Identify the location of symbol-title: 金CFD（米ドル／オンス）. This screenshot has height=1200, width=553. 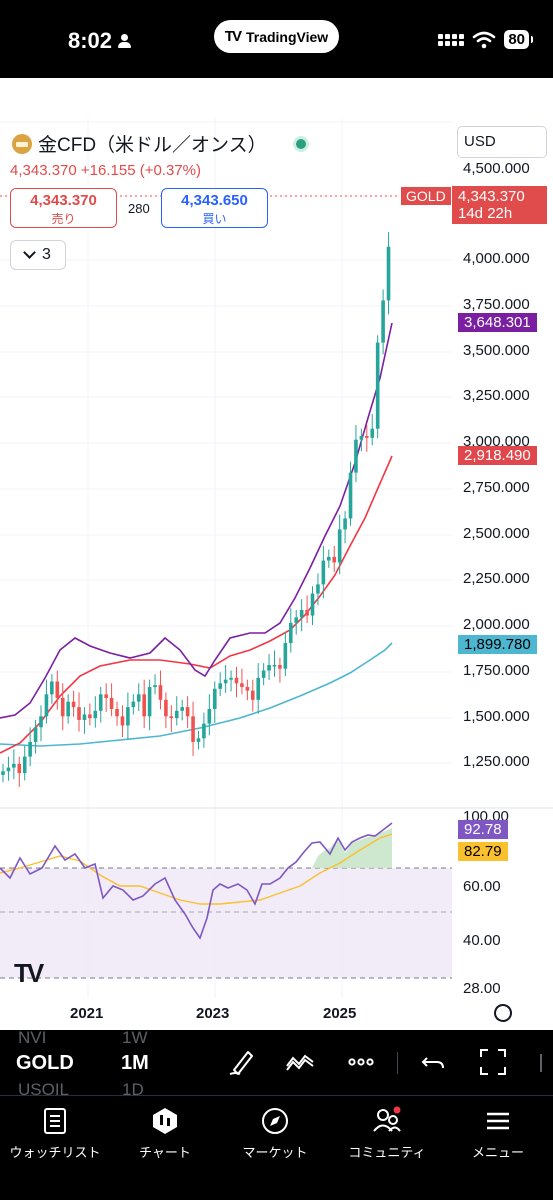
(152, 145).